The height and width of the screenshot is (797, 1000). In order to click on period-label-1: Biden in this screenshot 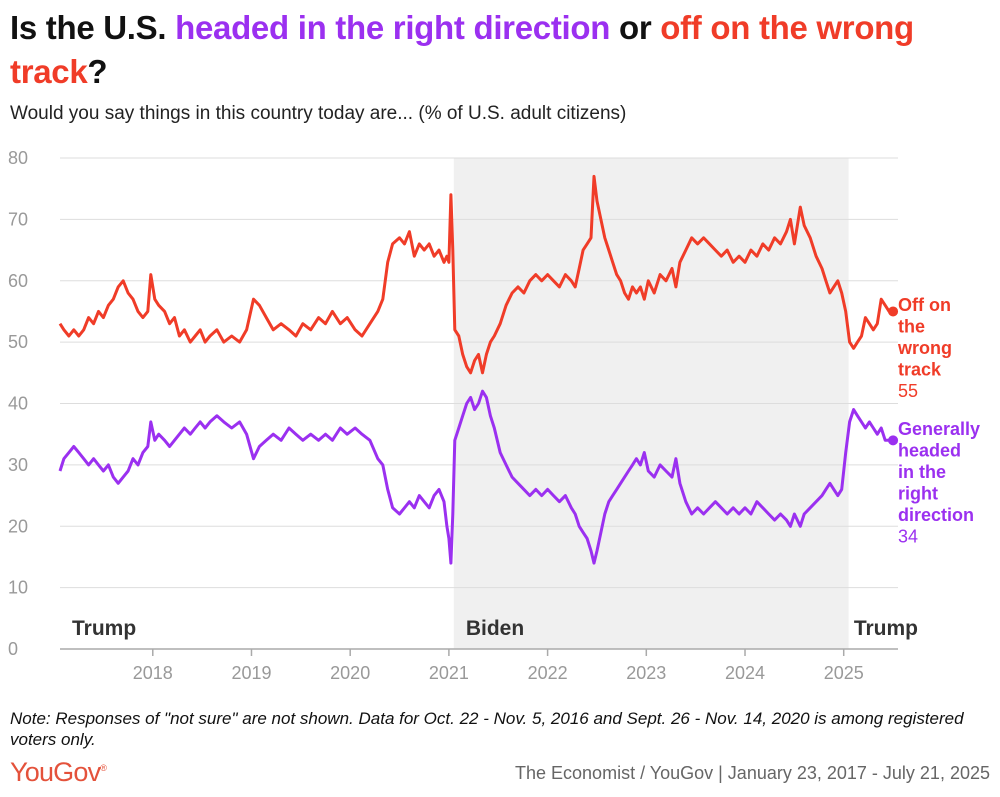, I will do `click(495, 628)`.